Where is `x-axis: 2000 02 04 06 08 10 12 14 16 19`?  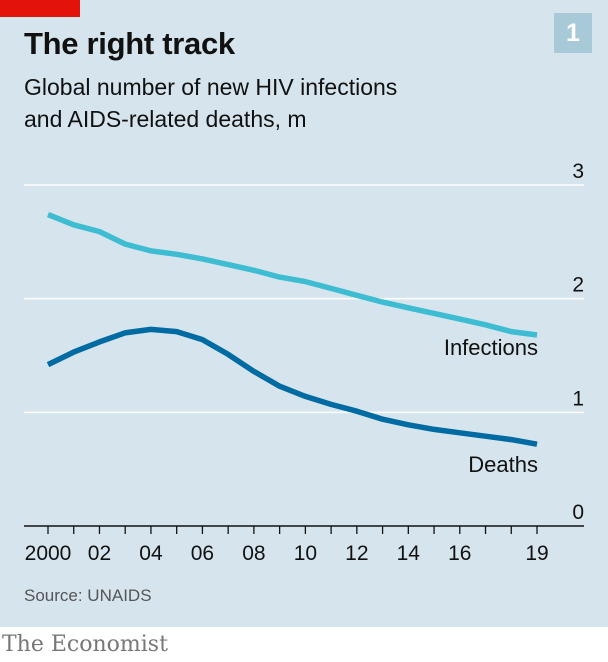 x-axis: 2000 02 04 06 08 10 12 14 16 19 is located at coordinates (304, 545).